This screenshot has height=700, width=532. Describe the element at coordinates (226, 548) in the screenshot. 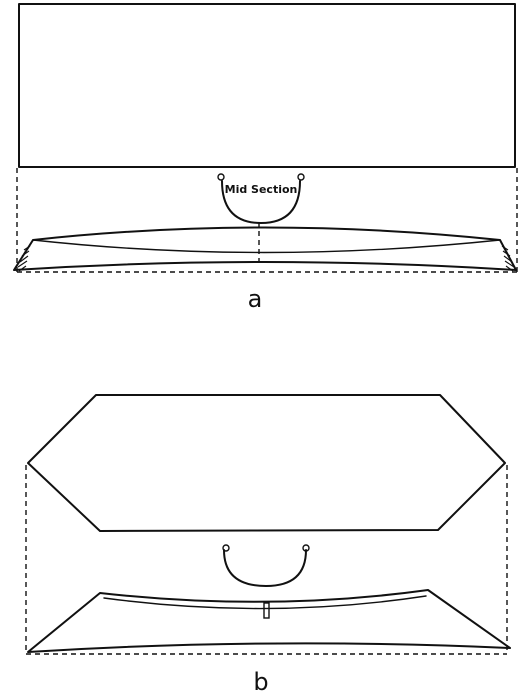

I see `figure-b-left-section-tip` at that location.